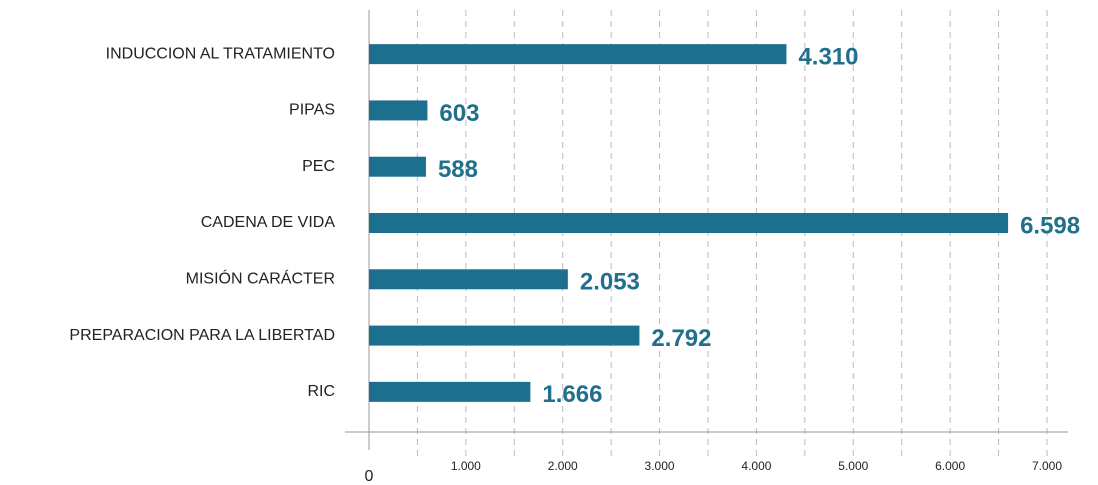 The image size is (1098, 485). I want to click on x-tick-label: 3.000, so click(660, 466).